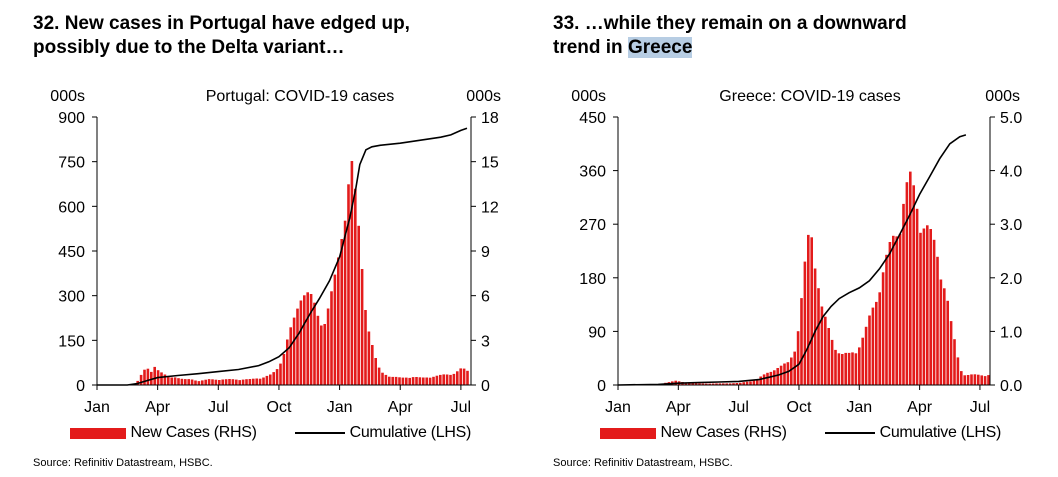 The image size is (1058, 477). I want to click on right-axis-unit: 000s, so click(483, 96).